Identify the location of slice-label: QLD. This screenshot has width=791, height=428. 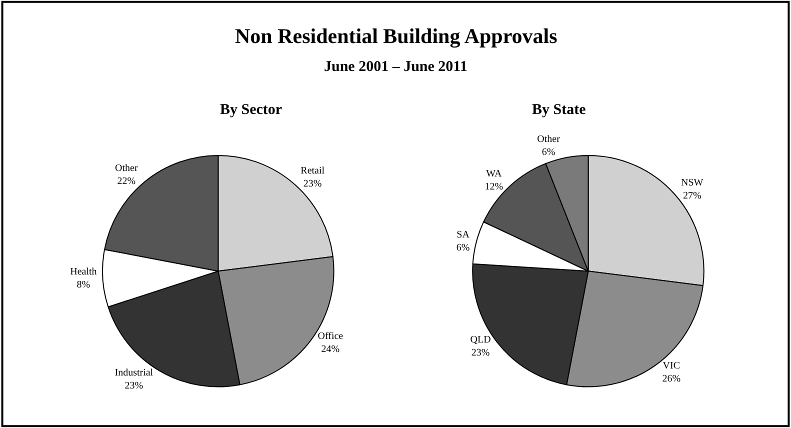
(480, 340).